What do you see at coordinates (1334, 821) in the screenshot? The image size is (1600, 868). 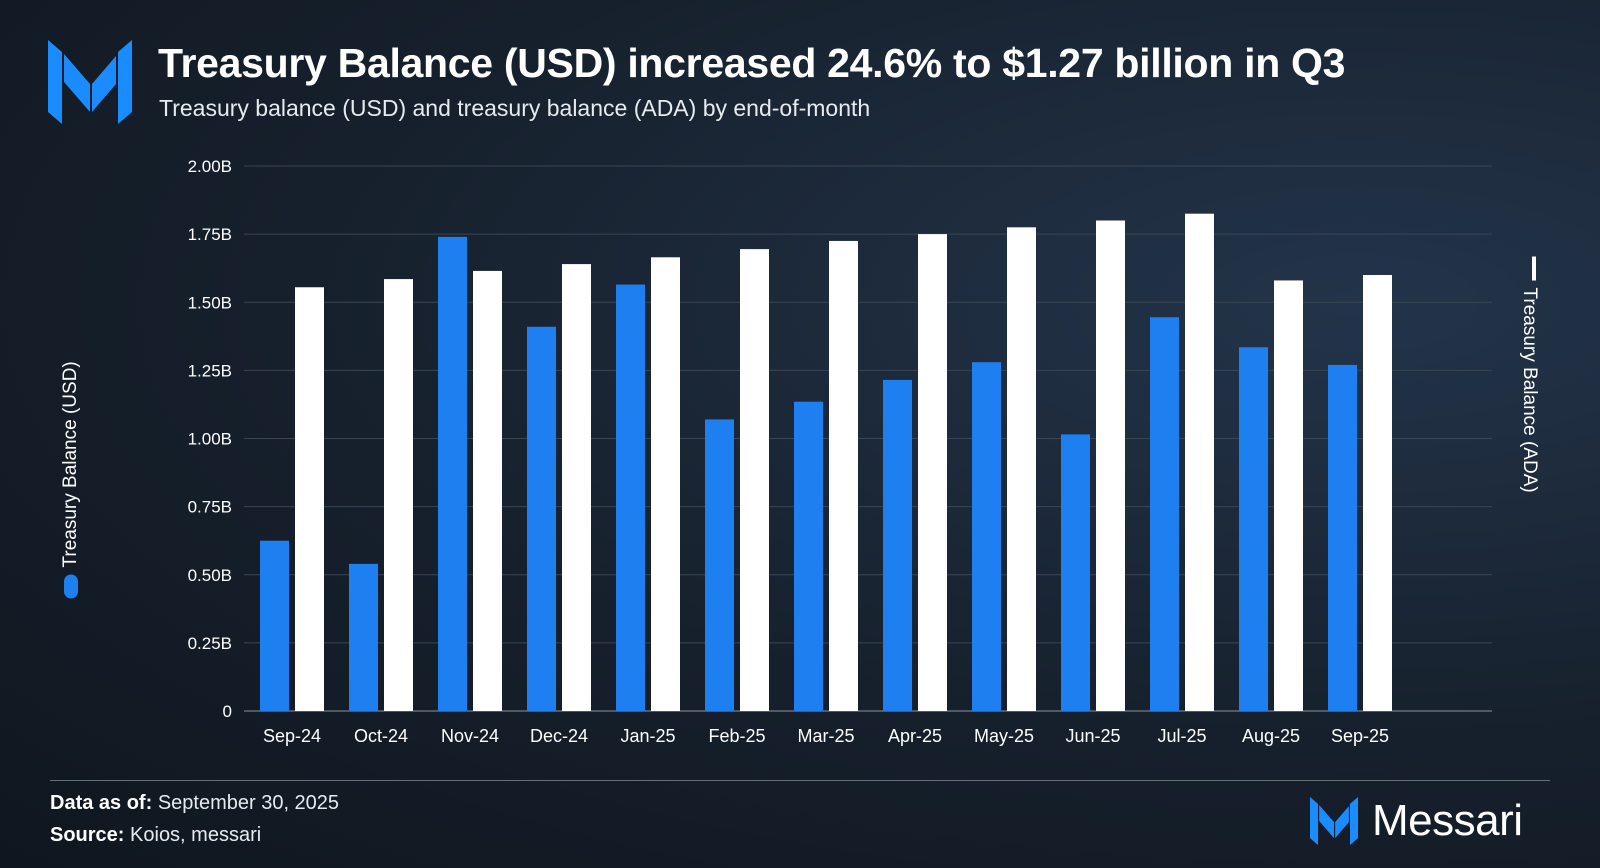 I see `messari-brand-icon` at bounding box center [1334, 821].